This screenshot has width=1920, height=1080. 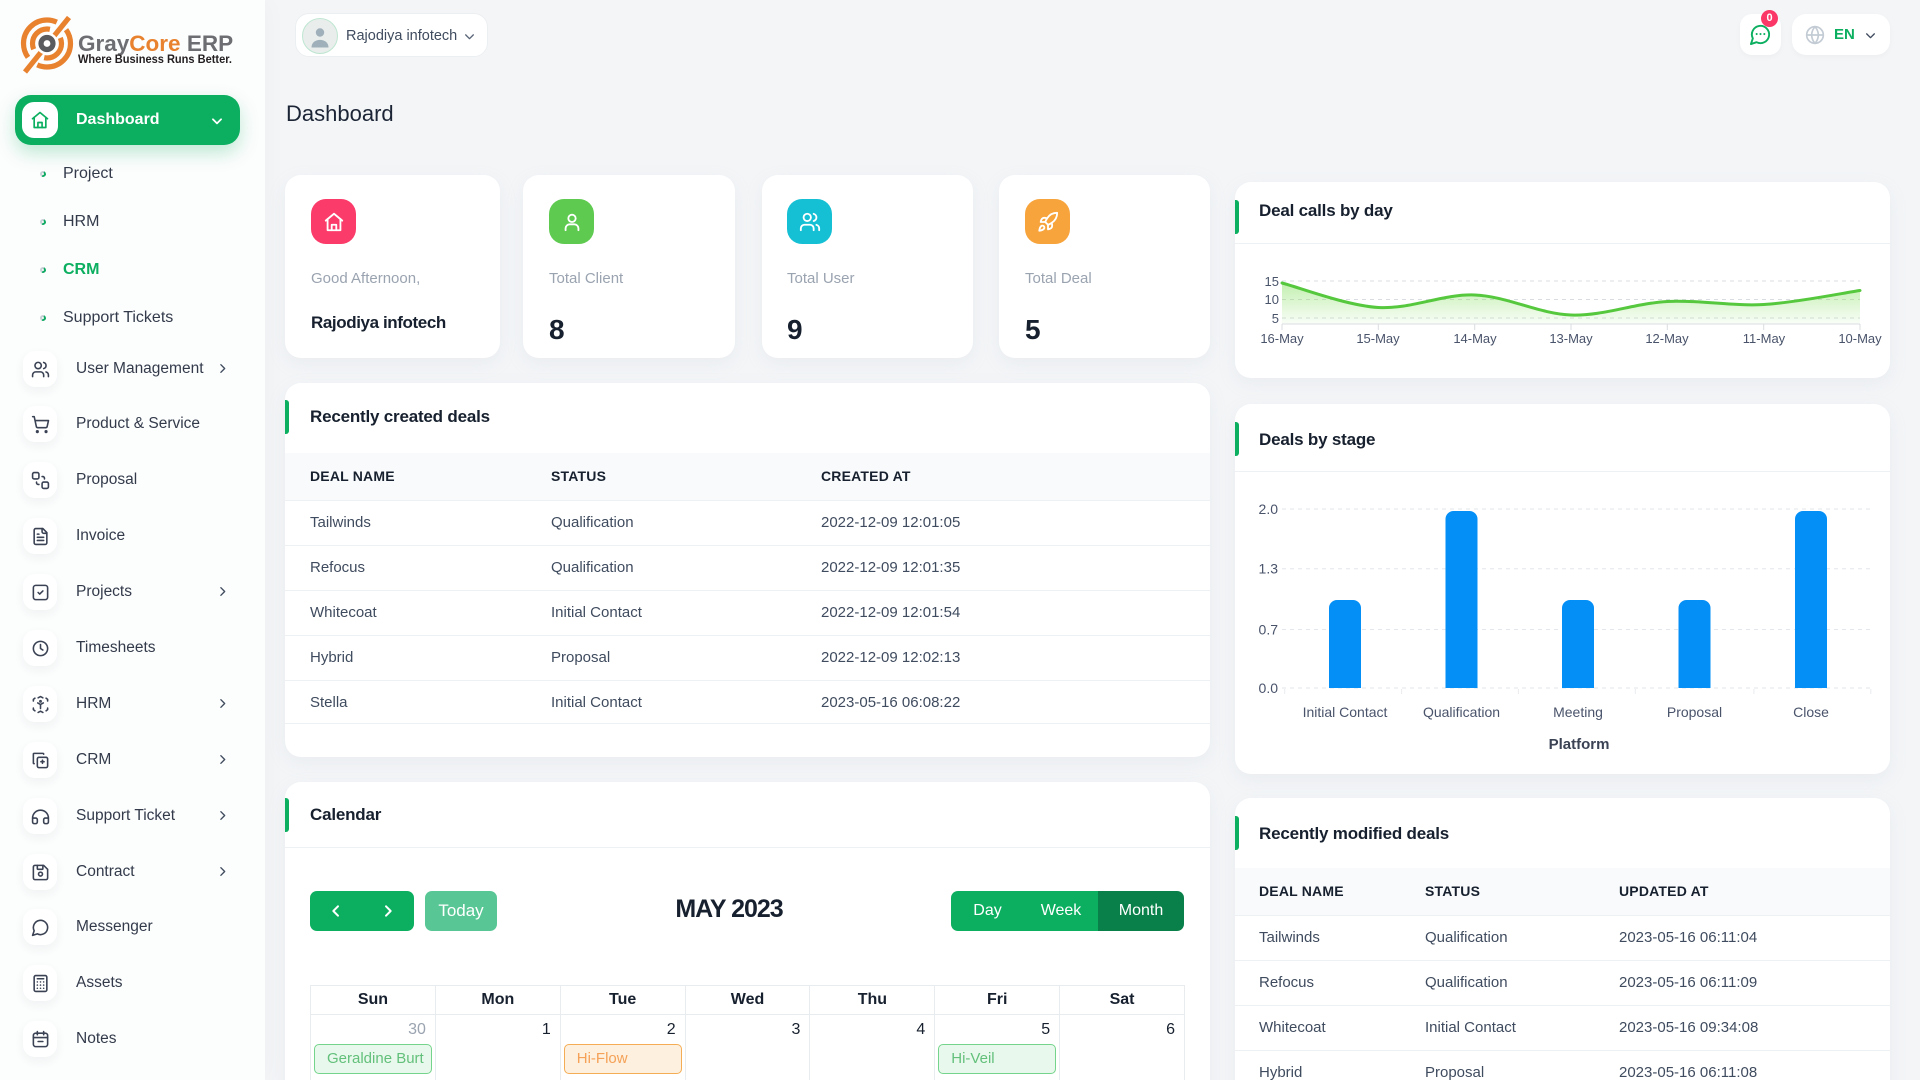 I want to click on svg-text: 0.7, so click(x=1269, y=630).